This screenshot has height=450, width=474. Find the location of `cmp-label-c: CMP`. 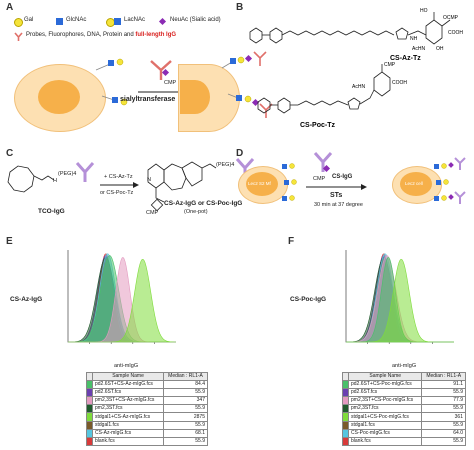

cmp-label-c: CMP is located at coordinates (152, 213).